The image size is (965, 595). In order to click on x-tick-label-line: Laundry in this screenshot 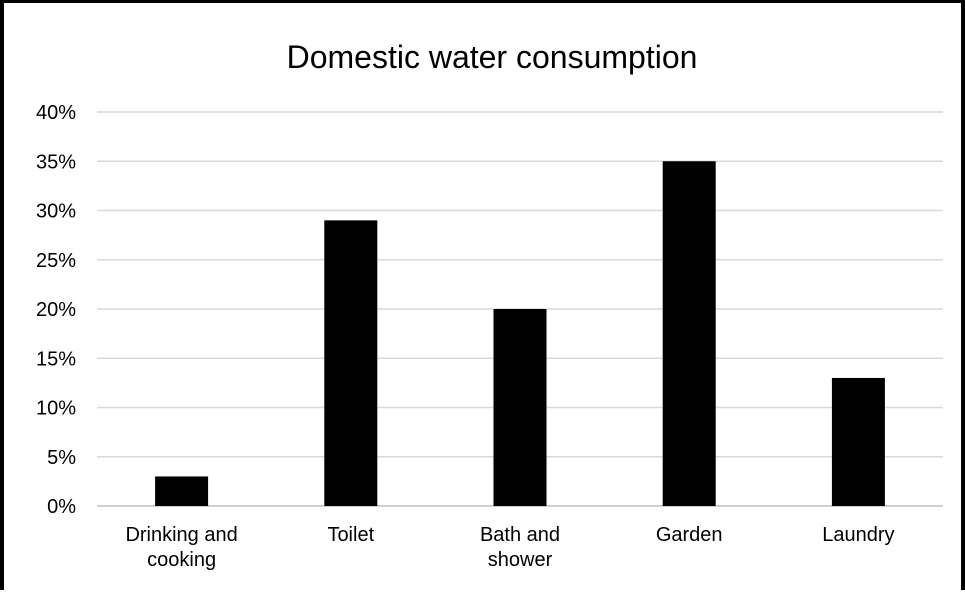, I will do `click(858, 535)`.